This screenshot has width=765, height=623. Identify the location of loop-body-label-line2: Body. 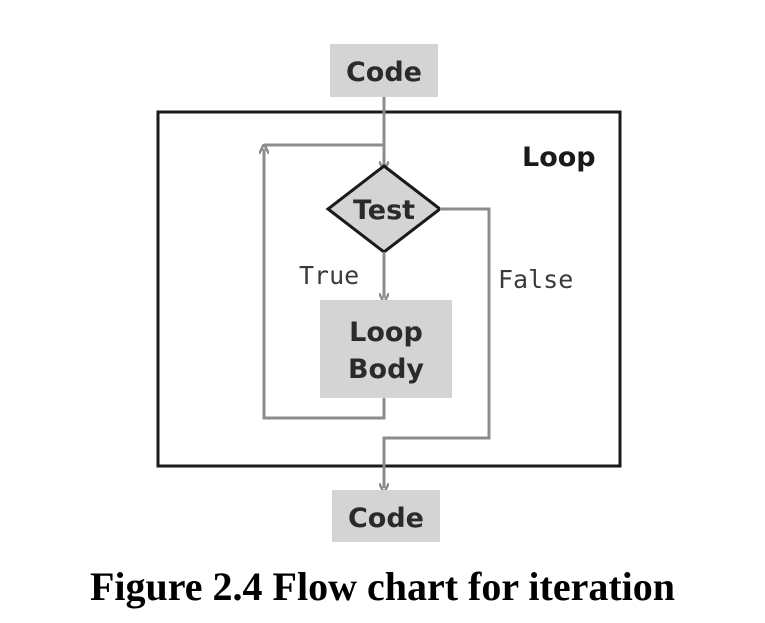
(386, 369).